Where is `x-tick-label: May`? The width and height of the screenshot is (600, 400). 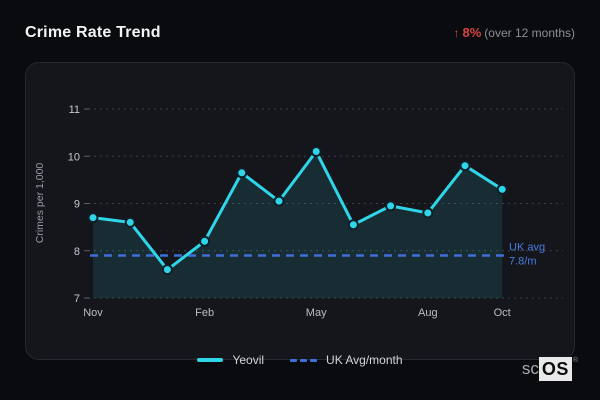 x-tick-label: May is located at coordinates (316, 313).